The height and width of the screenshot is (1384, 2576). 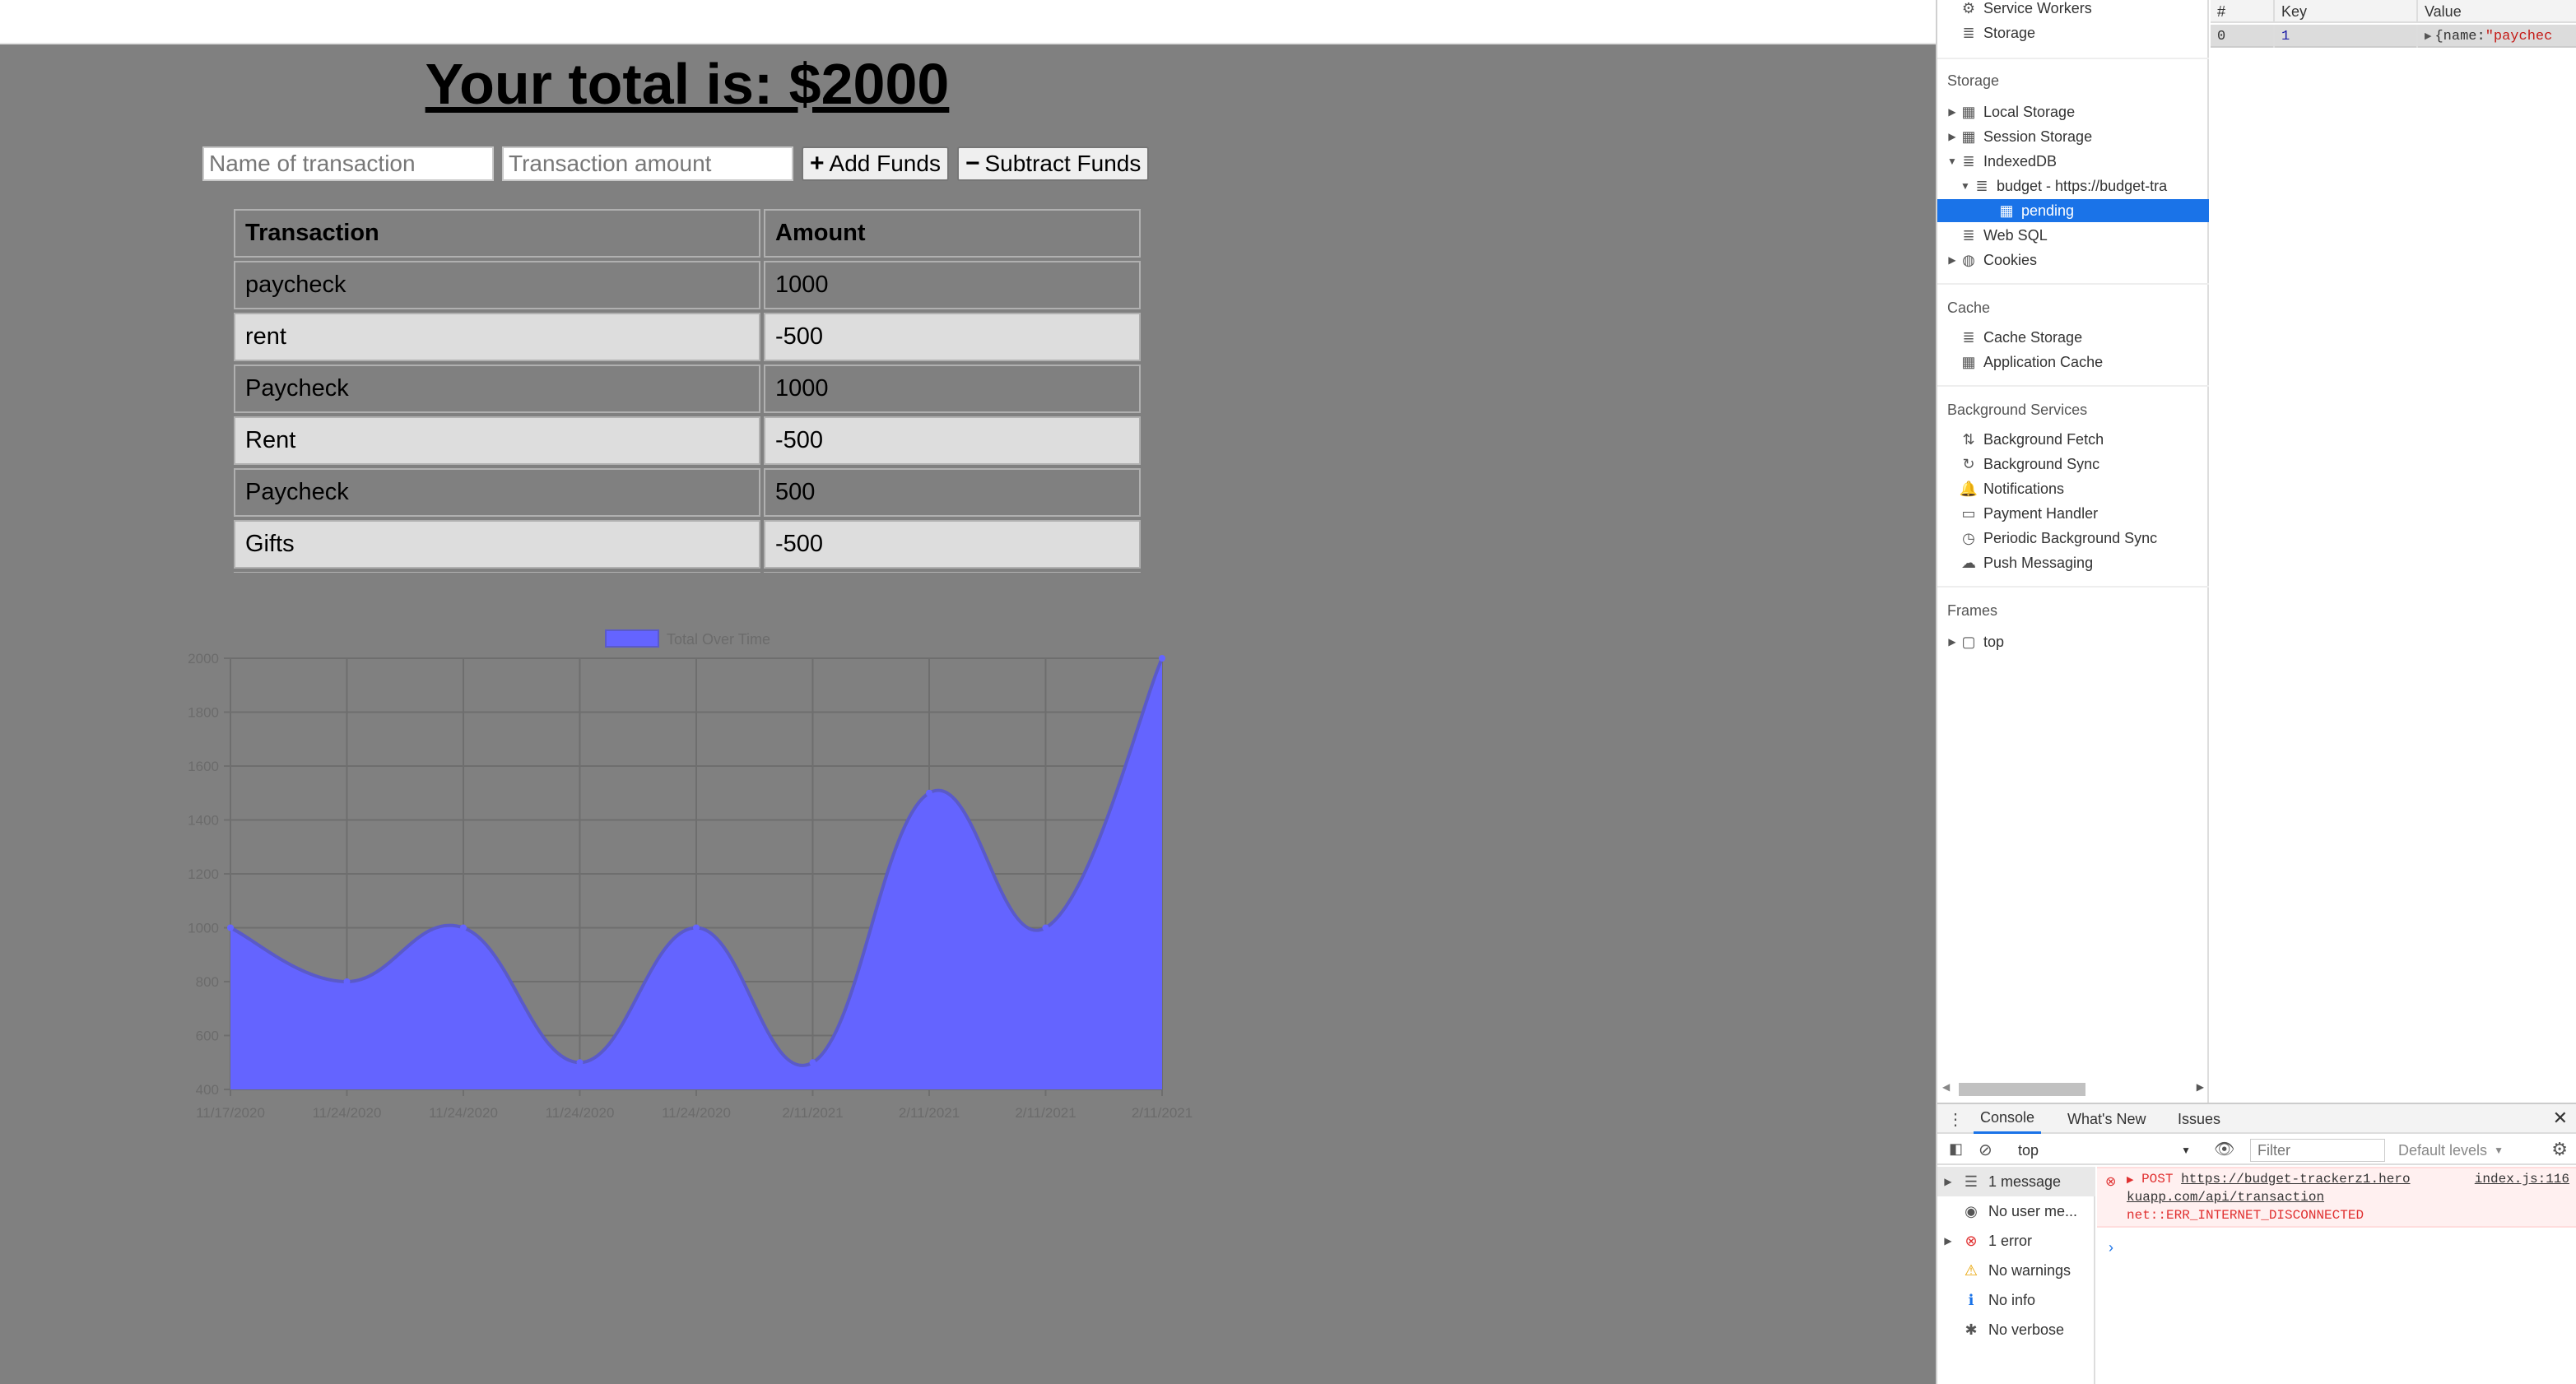 What do you see at coordinates (2559, 1149) in the screenshot?
I see `gear-icon: ⚙` at bounding box center [2559, 1149].